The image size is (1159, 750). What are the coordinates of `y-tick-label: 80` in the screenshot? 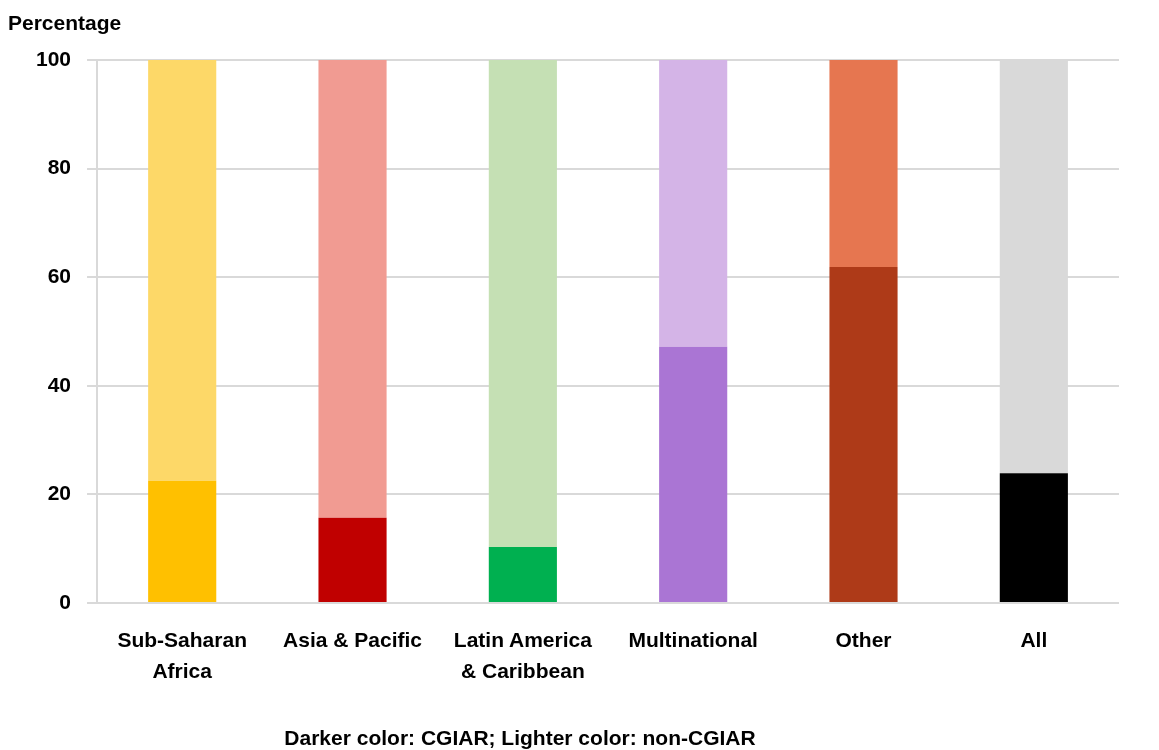 It's located at (59, 167).